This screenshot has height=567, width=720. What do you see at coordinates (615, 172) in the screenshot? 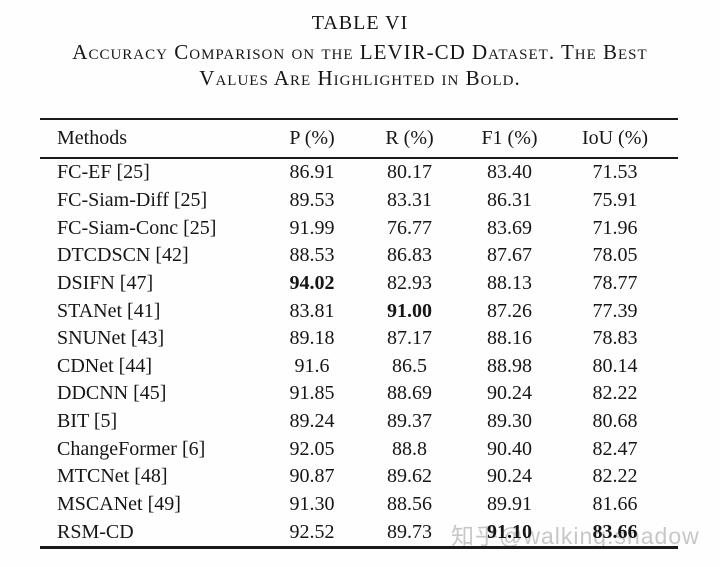
I see `iou-value-cell: 71.53` at bounding box center [615, 172].